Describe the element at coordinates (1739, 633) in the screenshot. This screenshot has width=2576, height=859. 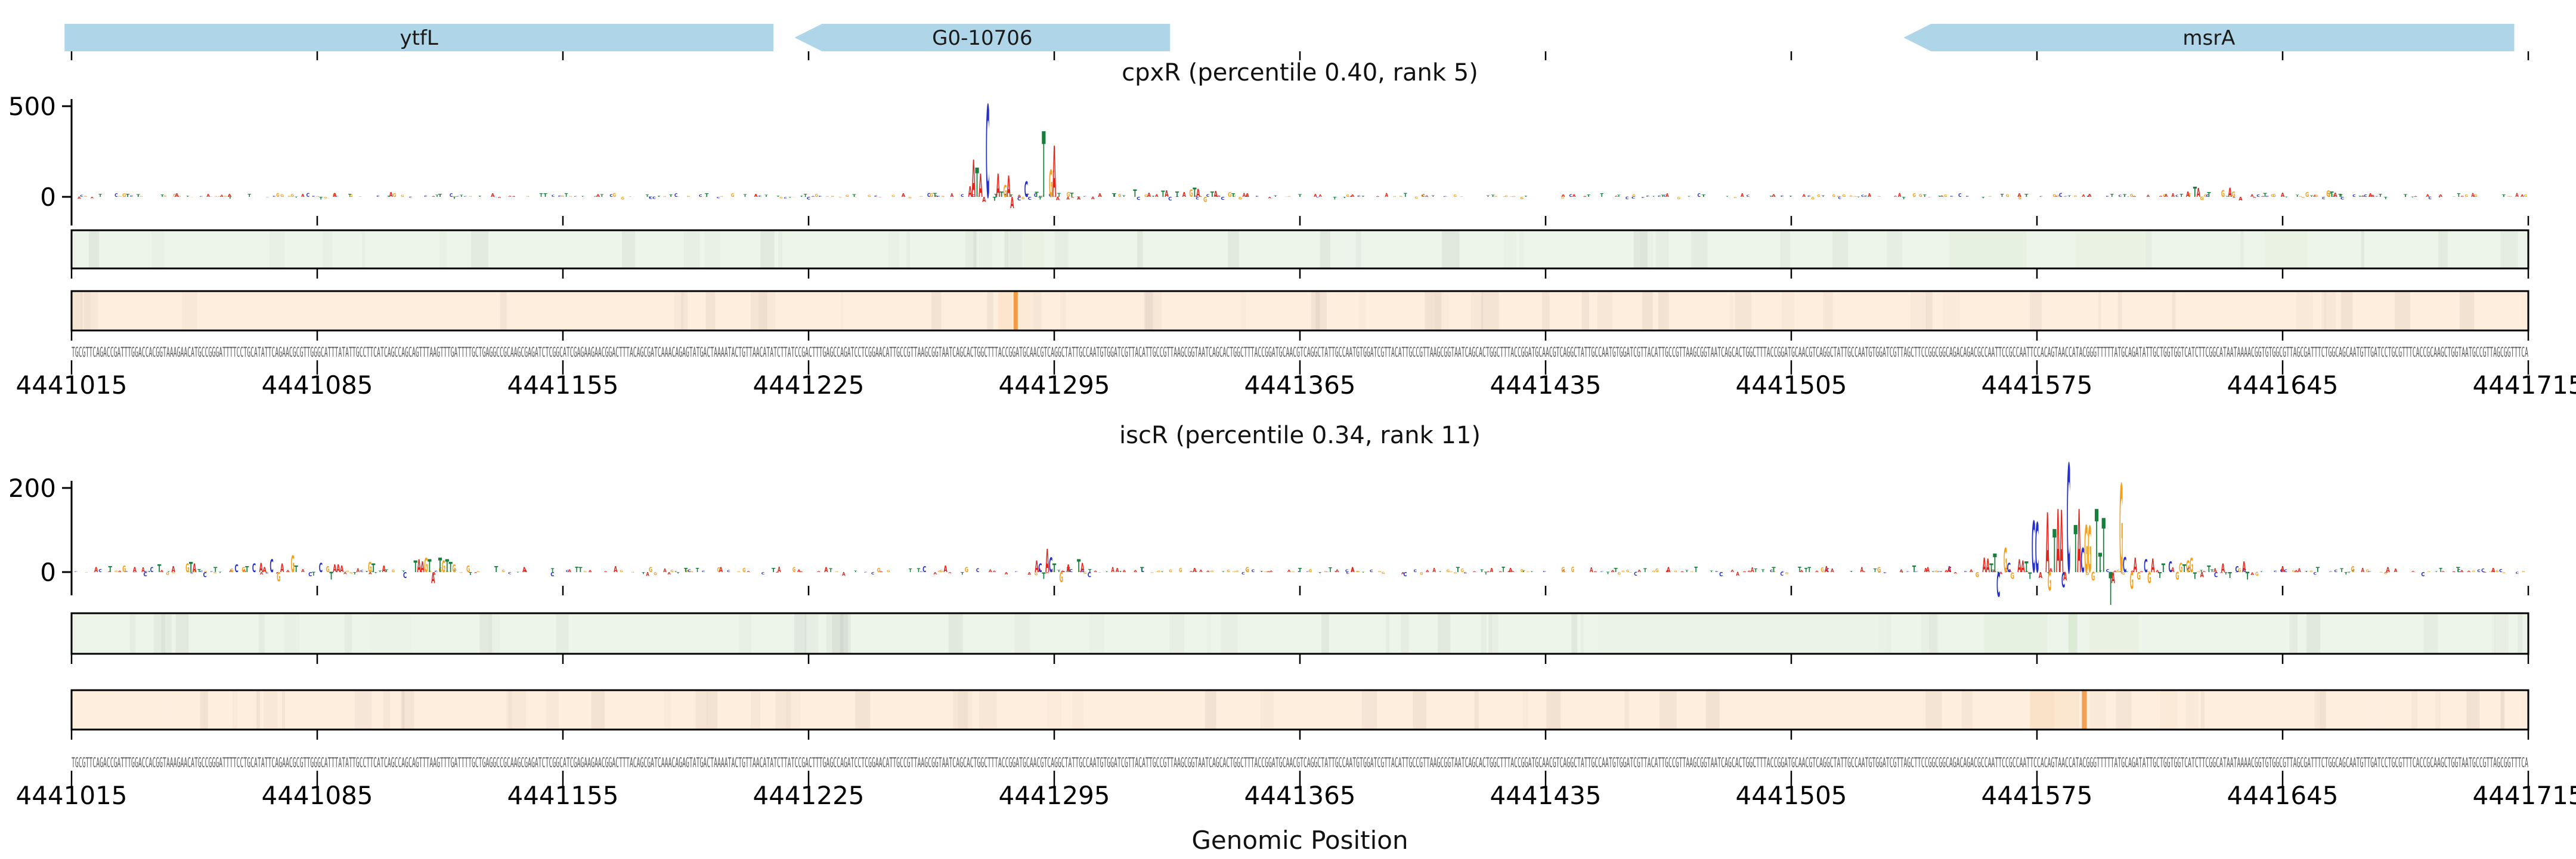
I see `green-strip-iscr-band` at that location.